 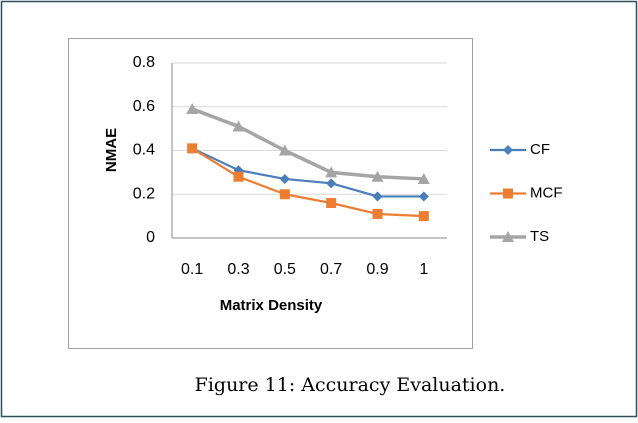 What do you see at coordinates (192, 269) in the screenshot?
I see `x-tick-label: 0.1` at bounding box center [192, 269].